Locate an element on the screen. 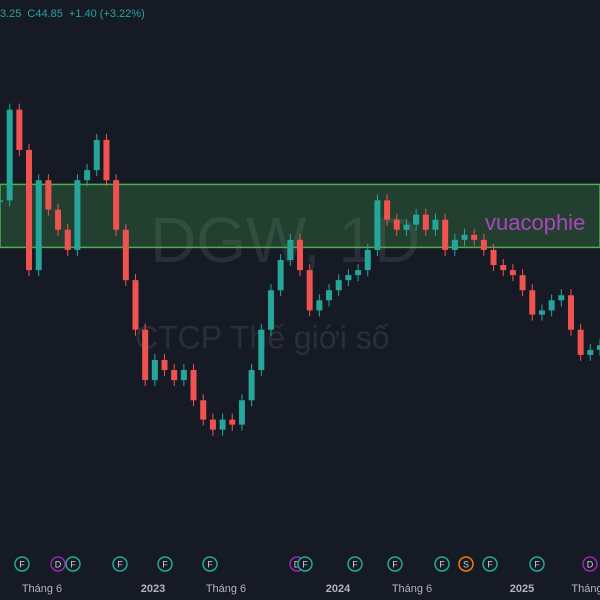  header-change: +1.40 (+3.22%) is located at coordinates (107, 14).